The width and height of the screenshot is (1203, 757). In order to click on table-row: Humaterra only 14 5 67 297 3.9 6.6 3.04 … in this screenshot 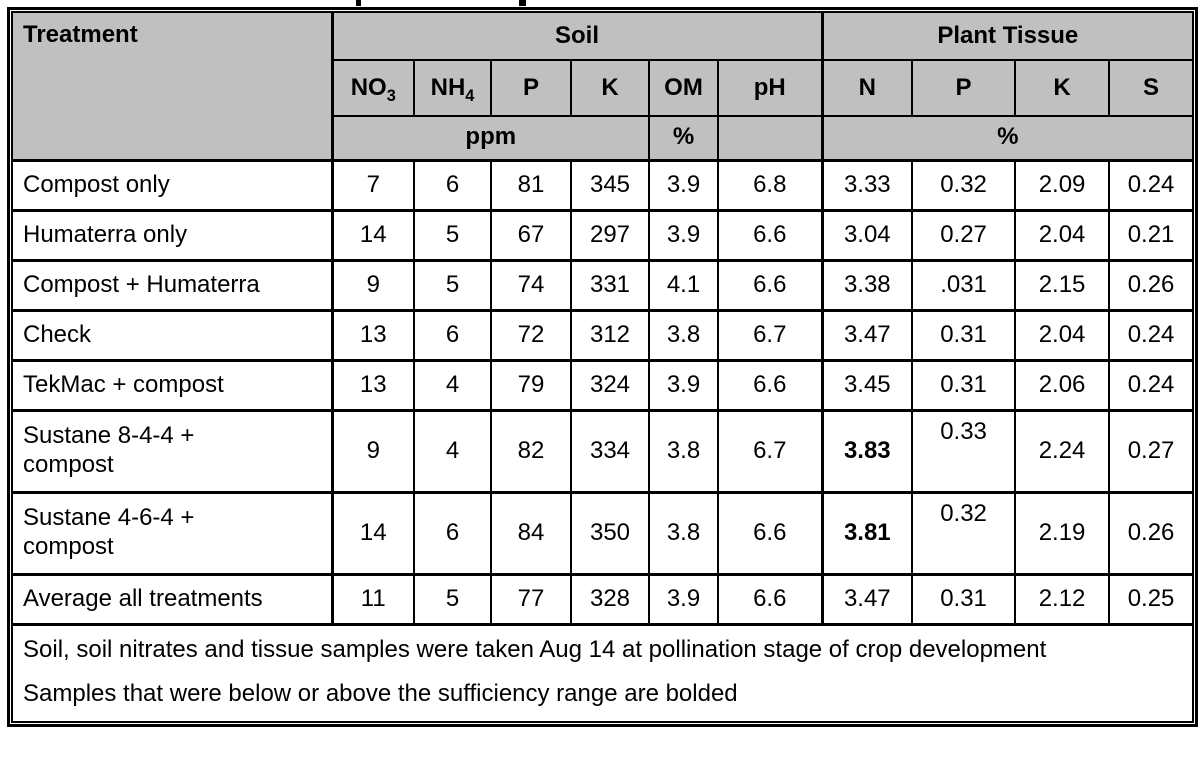, I will do `click(603, 234)`.